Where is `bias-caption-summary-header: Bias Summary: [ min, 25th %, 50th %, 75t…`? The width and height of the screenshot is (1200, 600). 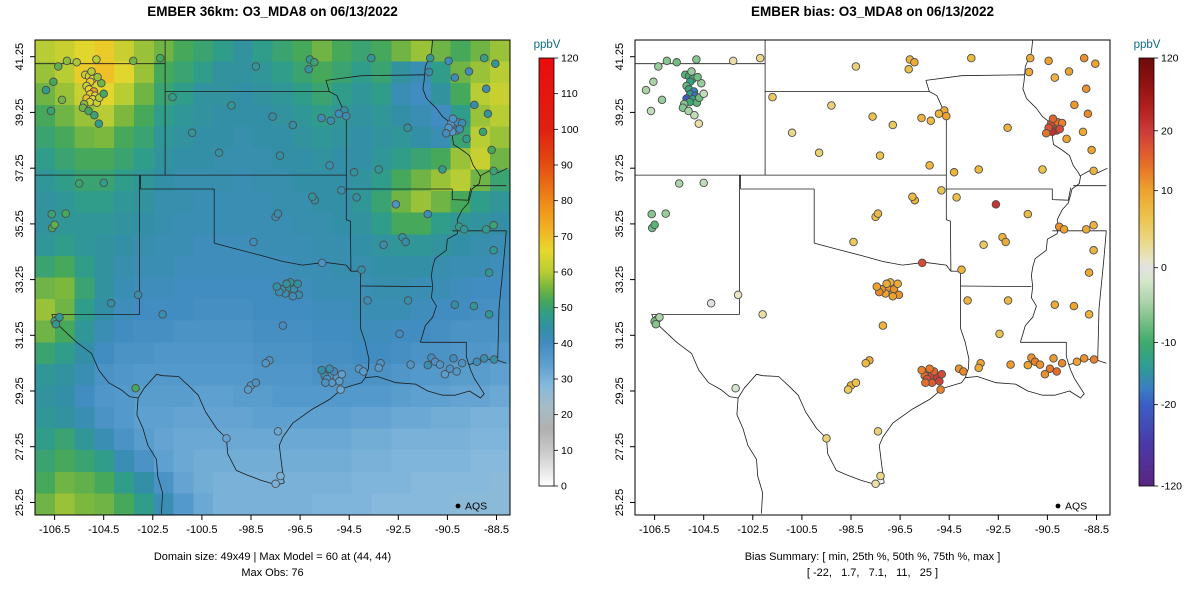 bias-caption-summary-header: Bias Summary: [ min, 25th %, 50th %, 75t… is located at coordinates (872, 557).